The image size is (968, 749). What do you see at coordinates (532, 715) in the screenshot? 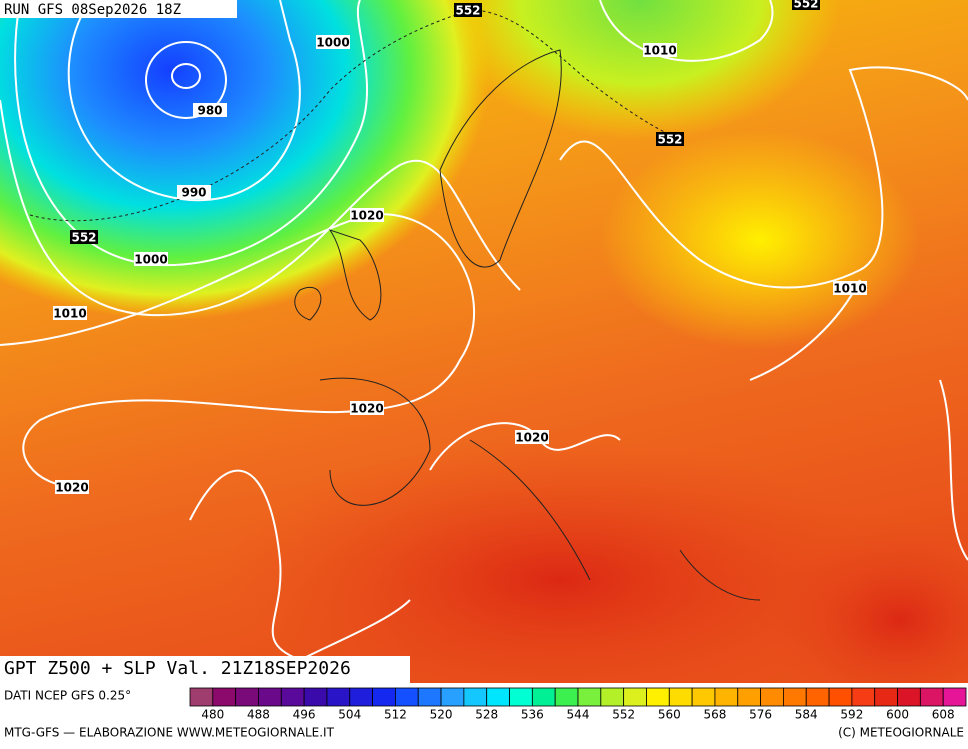
I see `colorbar-tick-label: 536` at bounding box center [532, 715].